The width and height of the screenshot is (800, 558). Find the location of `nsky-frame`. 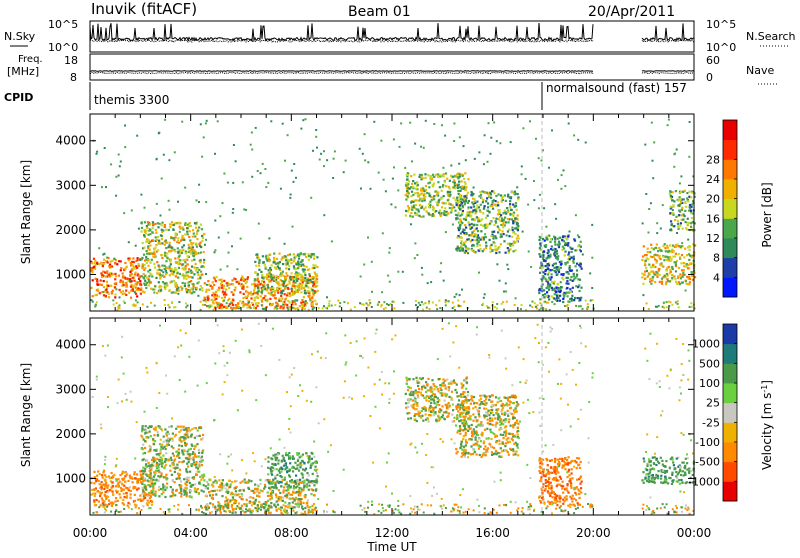

nsky-frame is located at coordinates (392, 36).